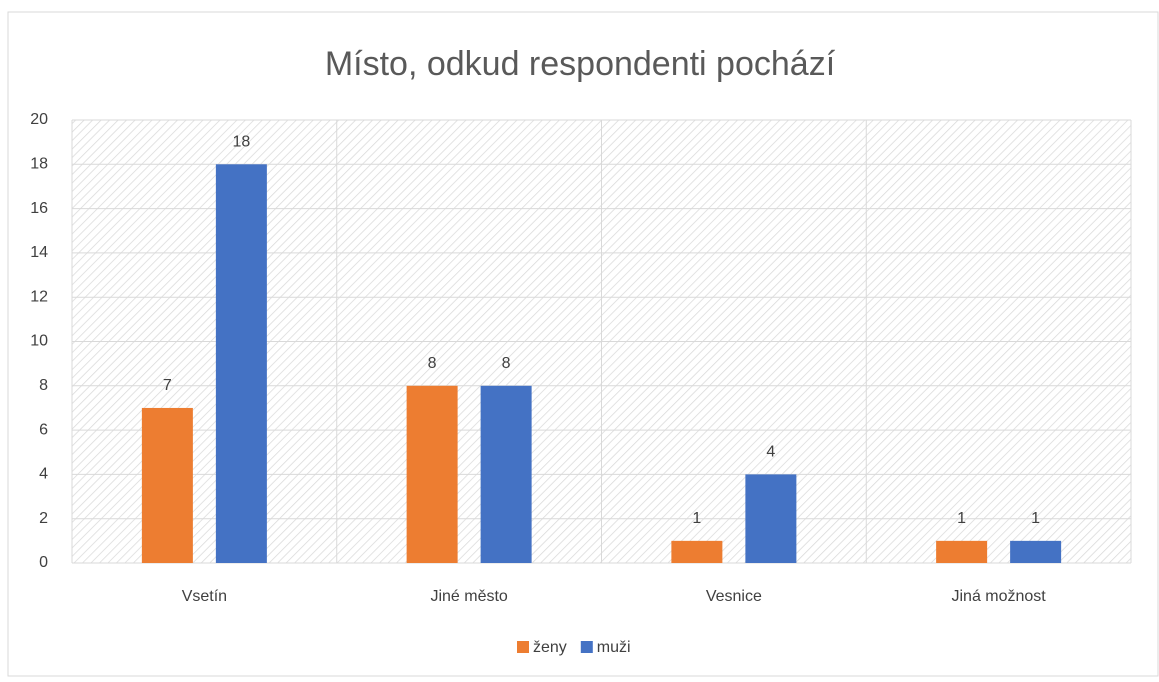 The height and width of the screenshot is (682, 1159). Describe the element at coordinates (39, 296) in the screenshot. I see `y-tick-label: 12` at that location.